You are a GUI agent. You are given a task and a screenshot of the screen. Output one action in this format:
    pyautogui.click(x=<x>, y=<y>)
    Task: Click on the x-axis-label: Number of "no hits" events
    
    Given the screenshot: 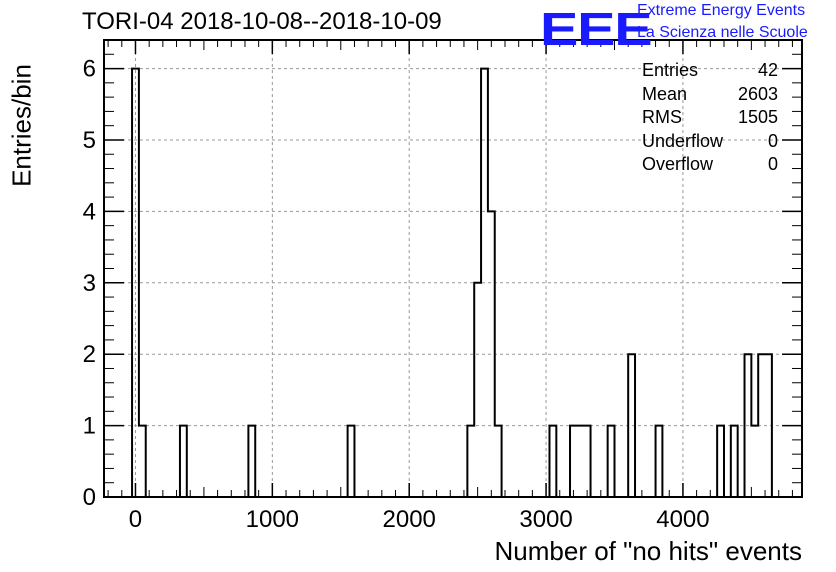 What is the action you would take?
    pyautogui.click(x=648, y=551)
    